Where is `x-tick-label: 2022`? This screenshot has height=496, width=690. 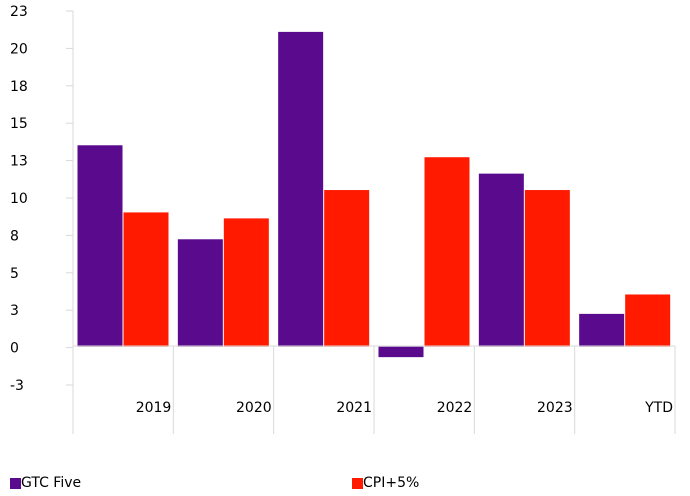 x-tick-label: 2022 is located at coordinates (455, 408).